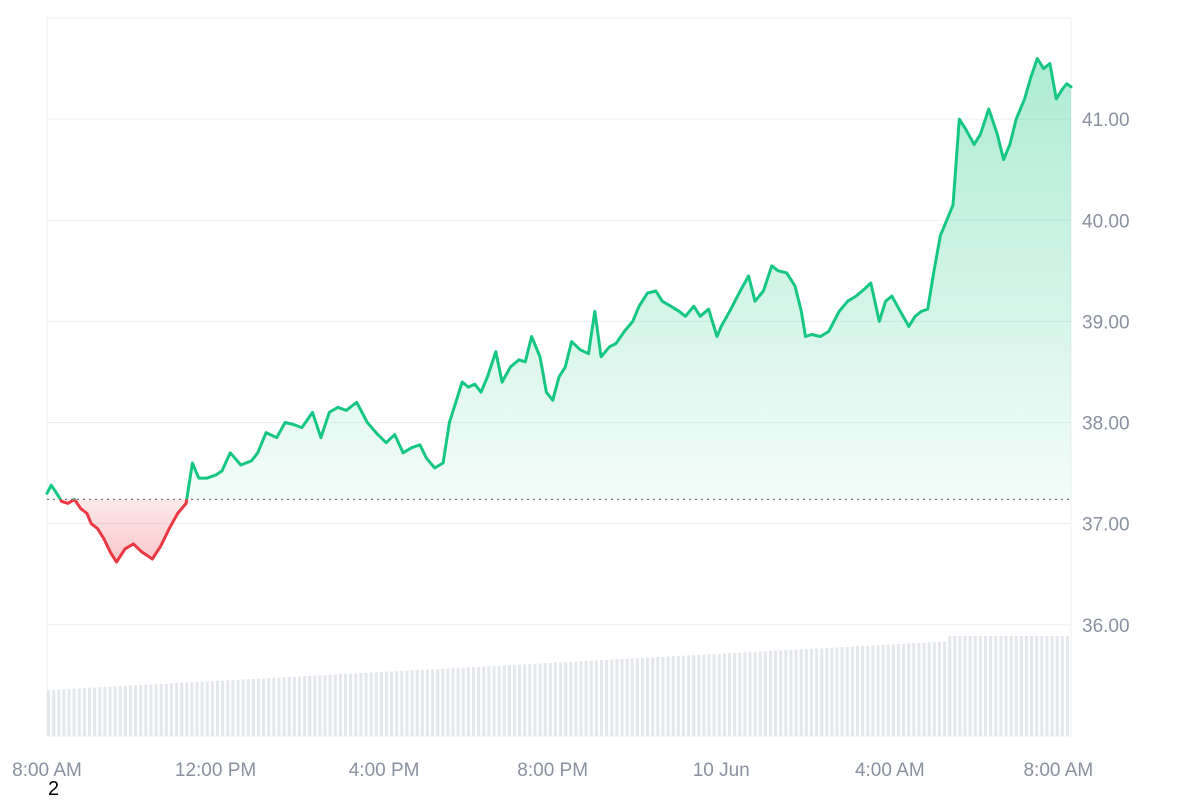 The image size is (1200, 801). What do you see at coordinates (890, 770) in the screenshot?
I see `x-tick-label: 4:00 AM` at bounding box center [890, 770].